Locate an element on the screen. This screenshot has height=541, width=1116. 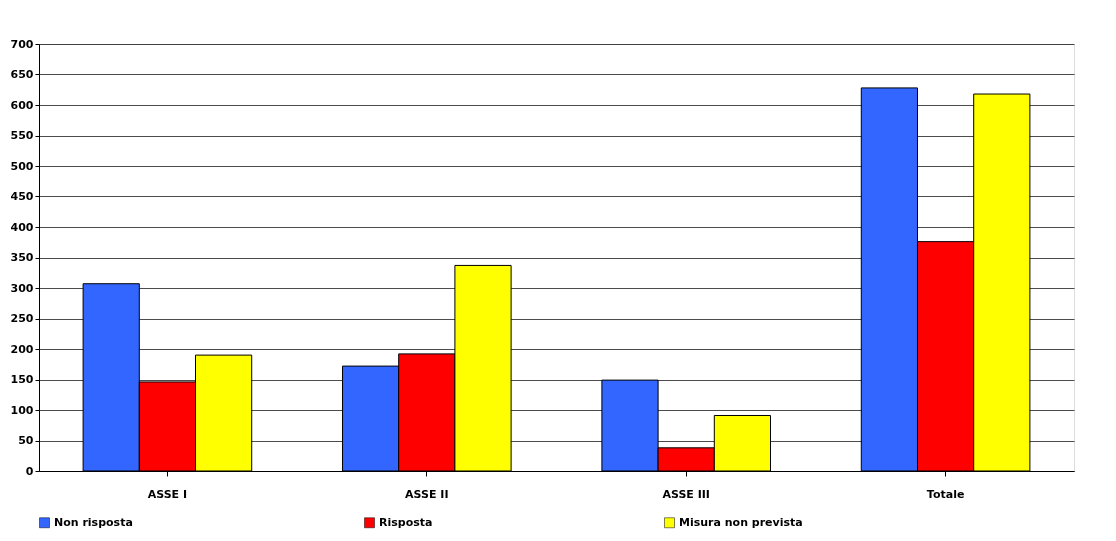
x-tick-label: ASSE I is located at coordinates (167, 494).